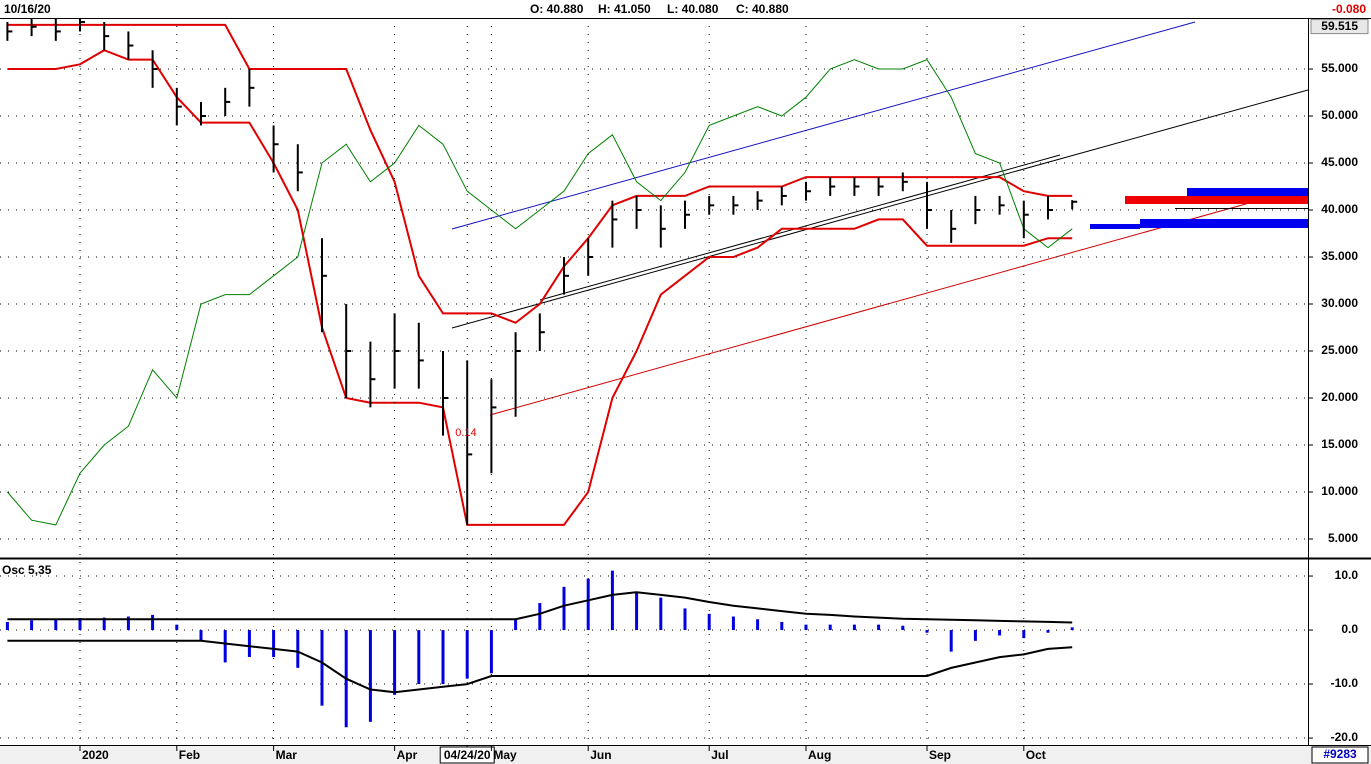  I want to click on y-tick-label: 15.000, so click(1339, 444).